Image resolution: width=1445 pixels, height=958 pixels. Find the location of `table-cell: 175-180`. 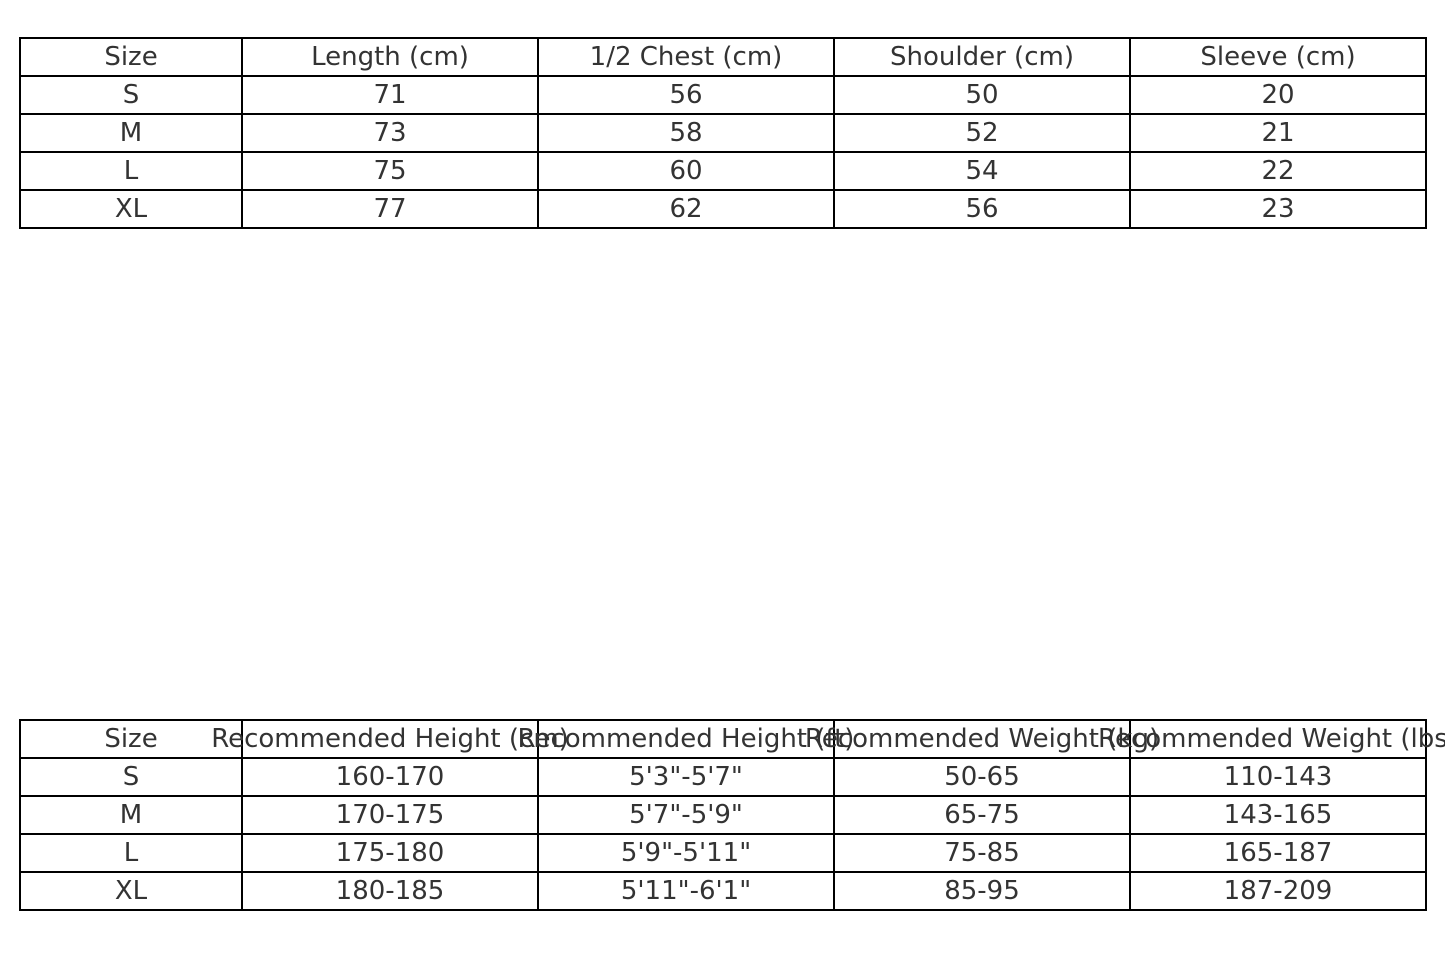

table-cell: 175-180 is located at coordinates (390, 853).